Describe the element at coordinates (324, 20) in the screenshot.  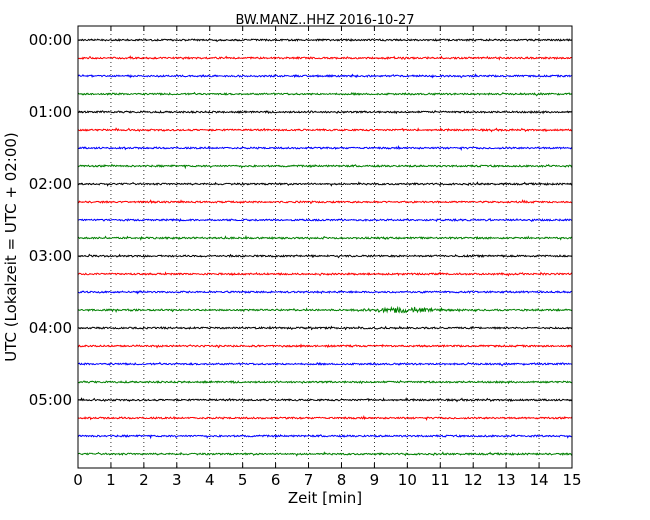
I see `chart-title: BW.MANZ..HHZ 2016-10-27` at that location.